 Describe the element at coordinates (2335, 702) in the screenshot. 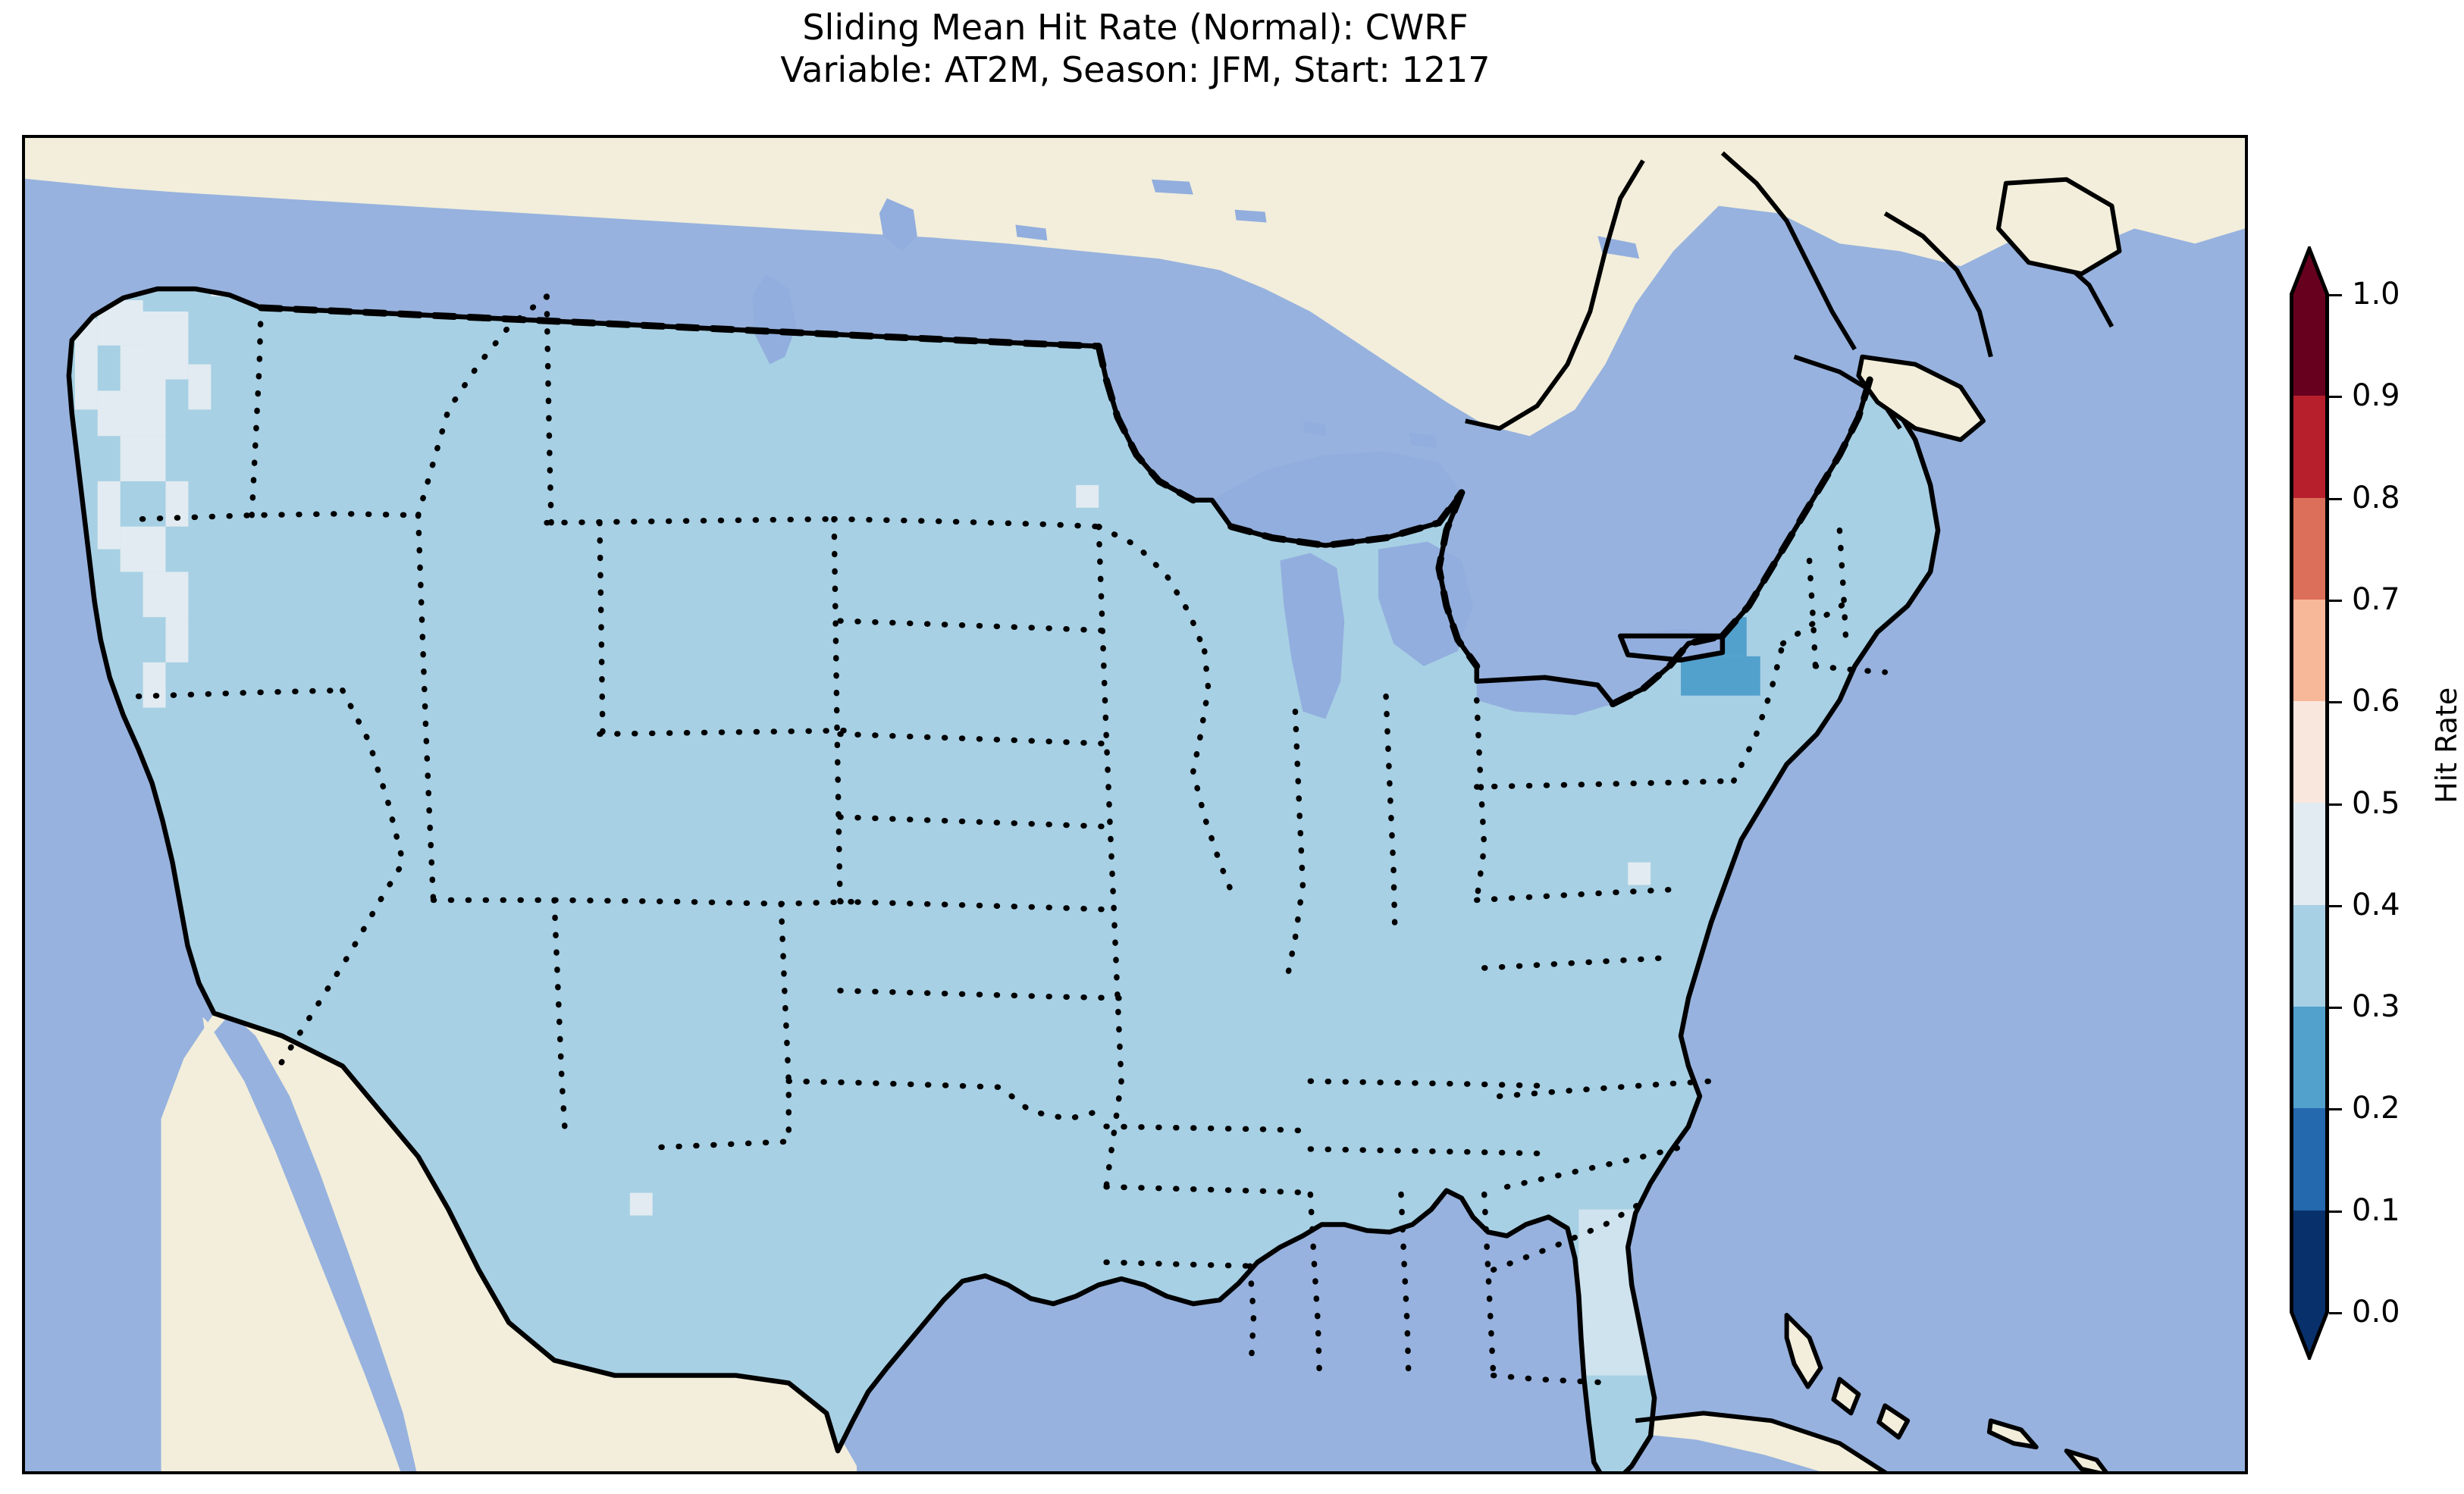

I see `colorbar-tick-0.6` at that location.